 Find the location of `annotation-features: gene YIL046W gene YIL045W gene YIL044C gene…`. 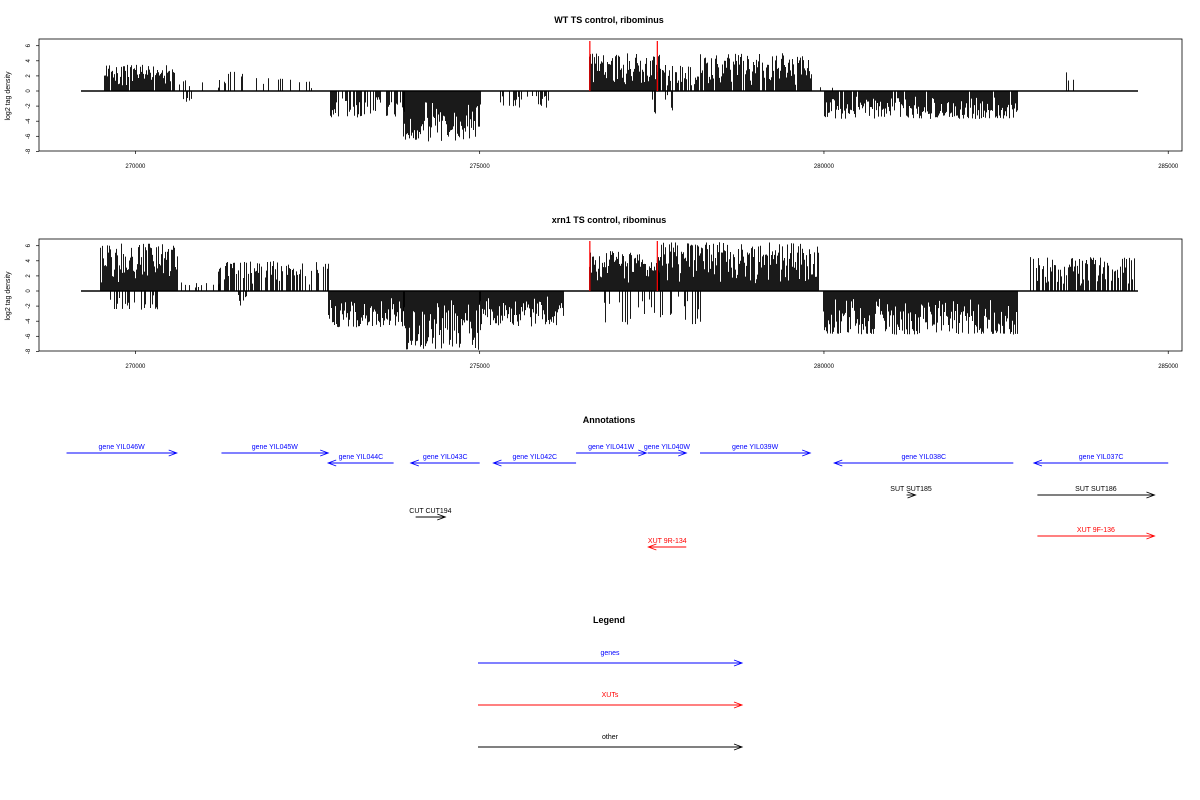

annotation-features: gene YIL046W gene YIL045W gene YIL044C gene… is located at coordinates (617, 497).